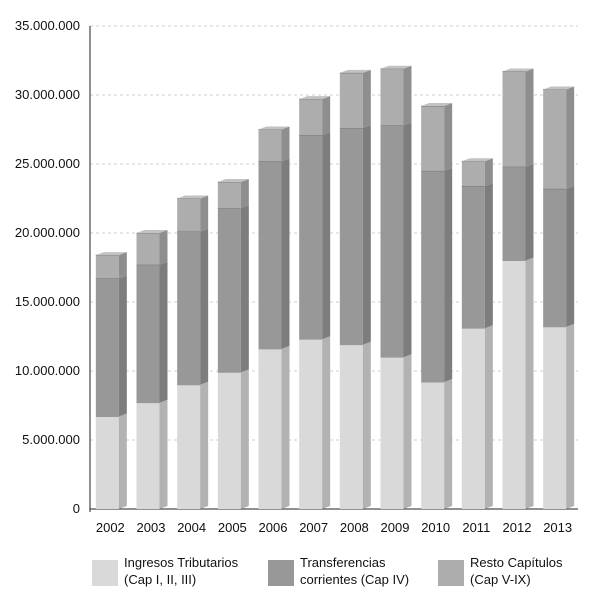 The width and height of the screenshot is (600, 604). I want to click on x-tick-label: 2005, so click(232, 527).